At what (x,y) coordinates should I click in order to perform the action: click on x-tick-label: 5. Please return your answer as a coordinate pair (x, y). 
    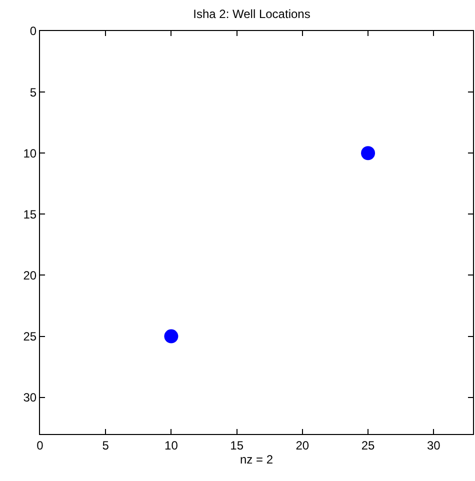
    Looking at the image, I should click on (106, 445).